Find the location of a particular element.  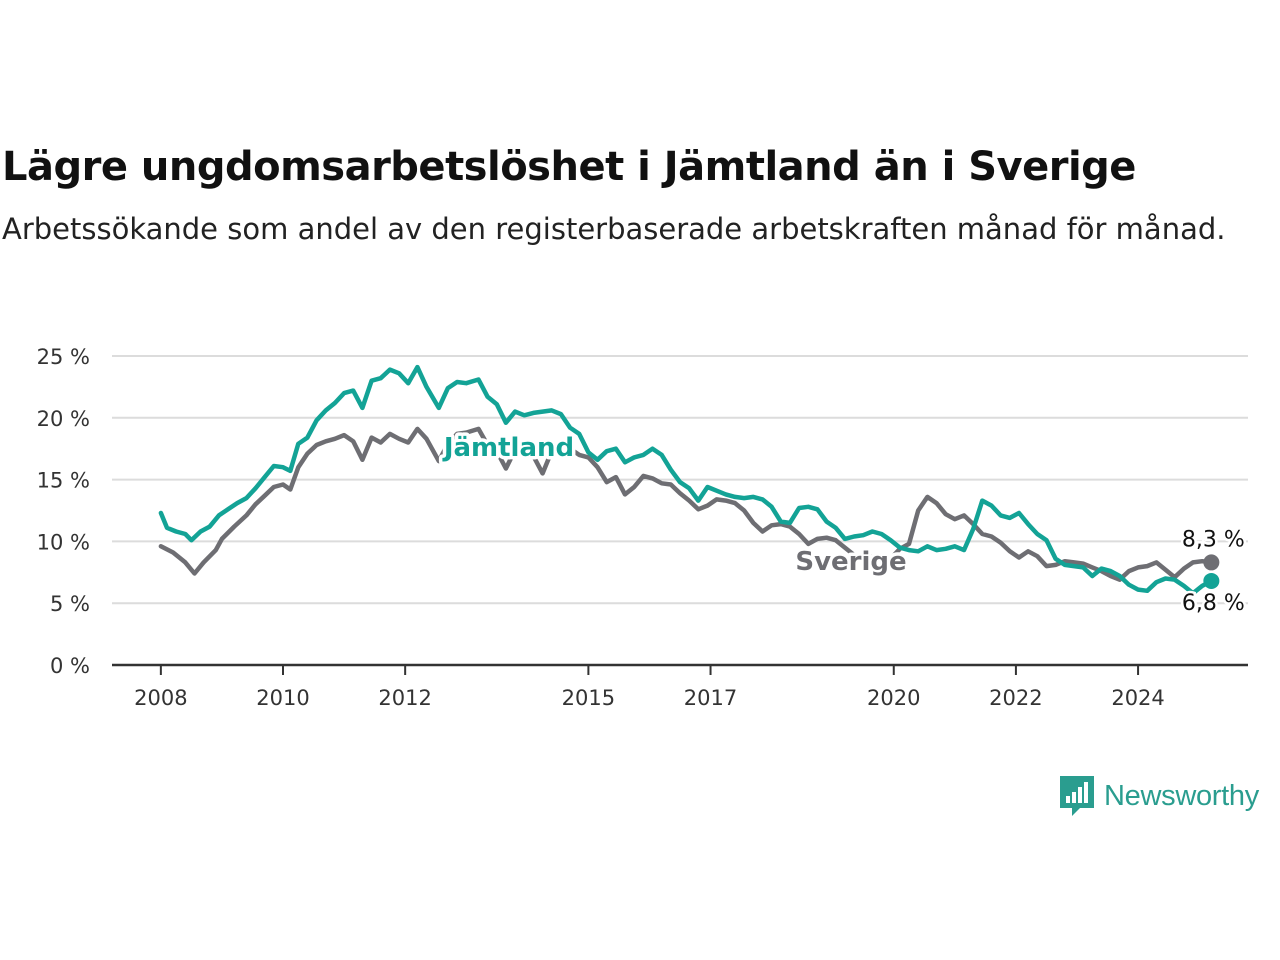

series-name-label: Jämtland is located at coordinates (508, 448).